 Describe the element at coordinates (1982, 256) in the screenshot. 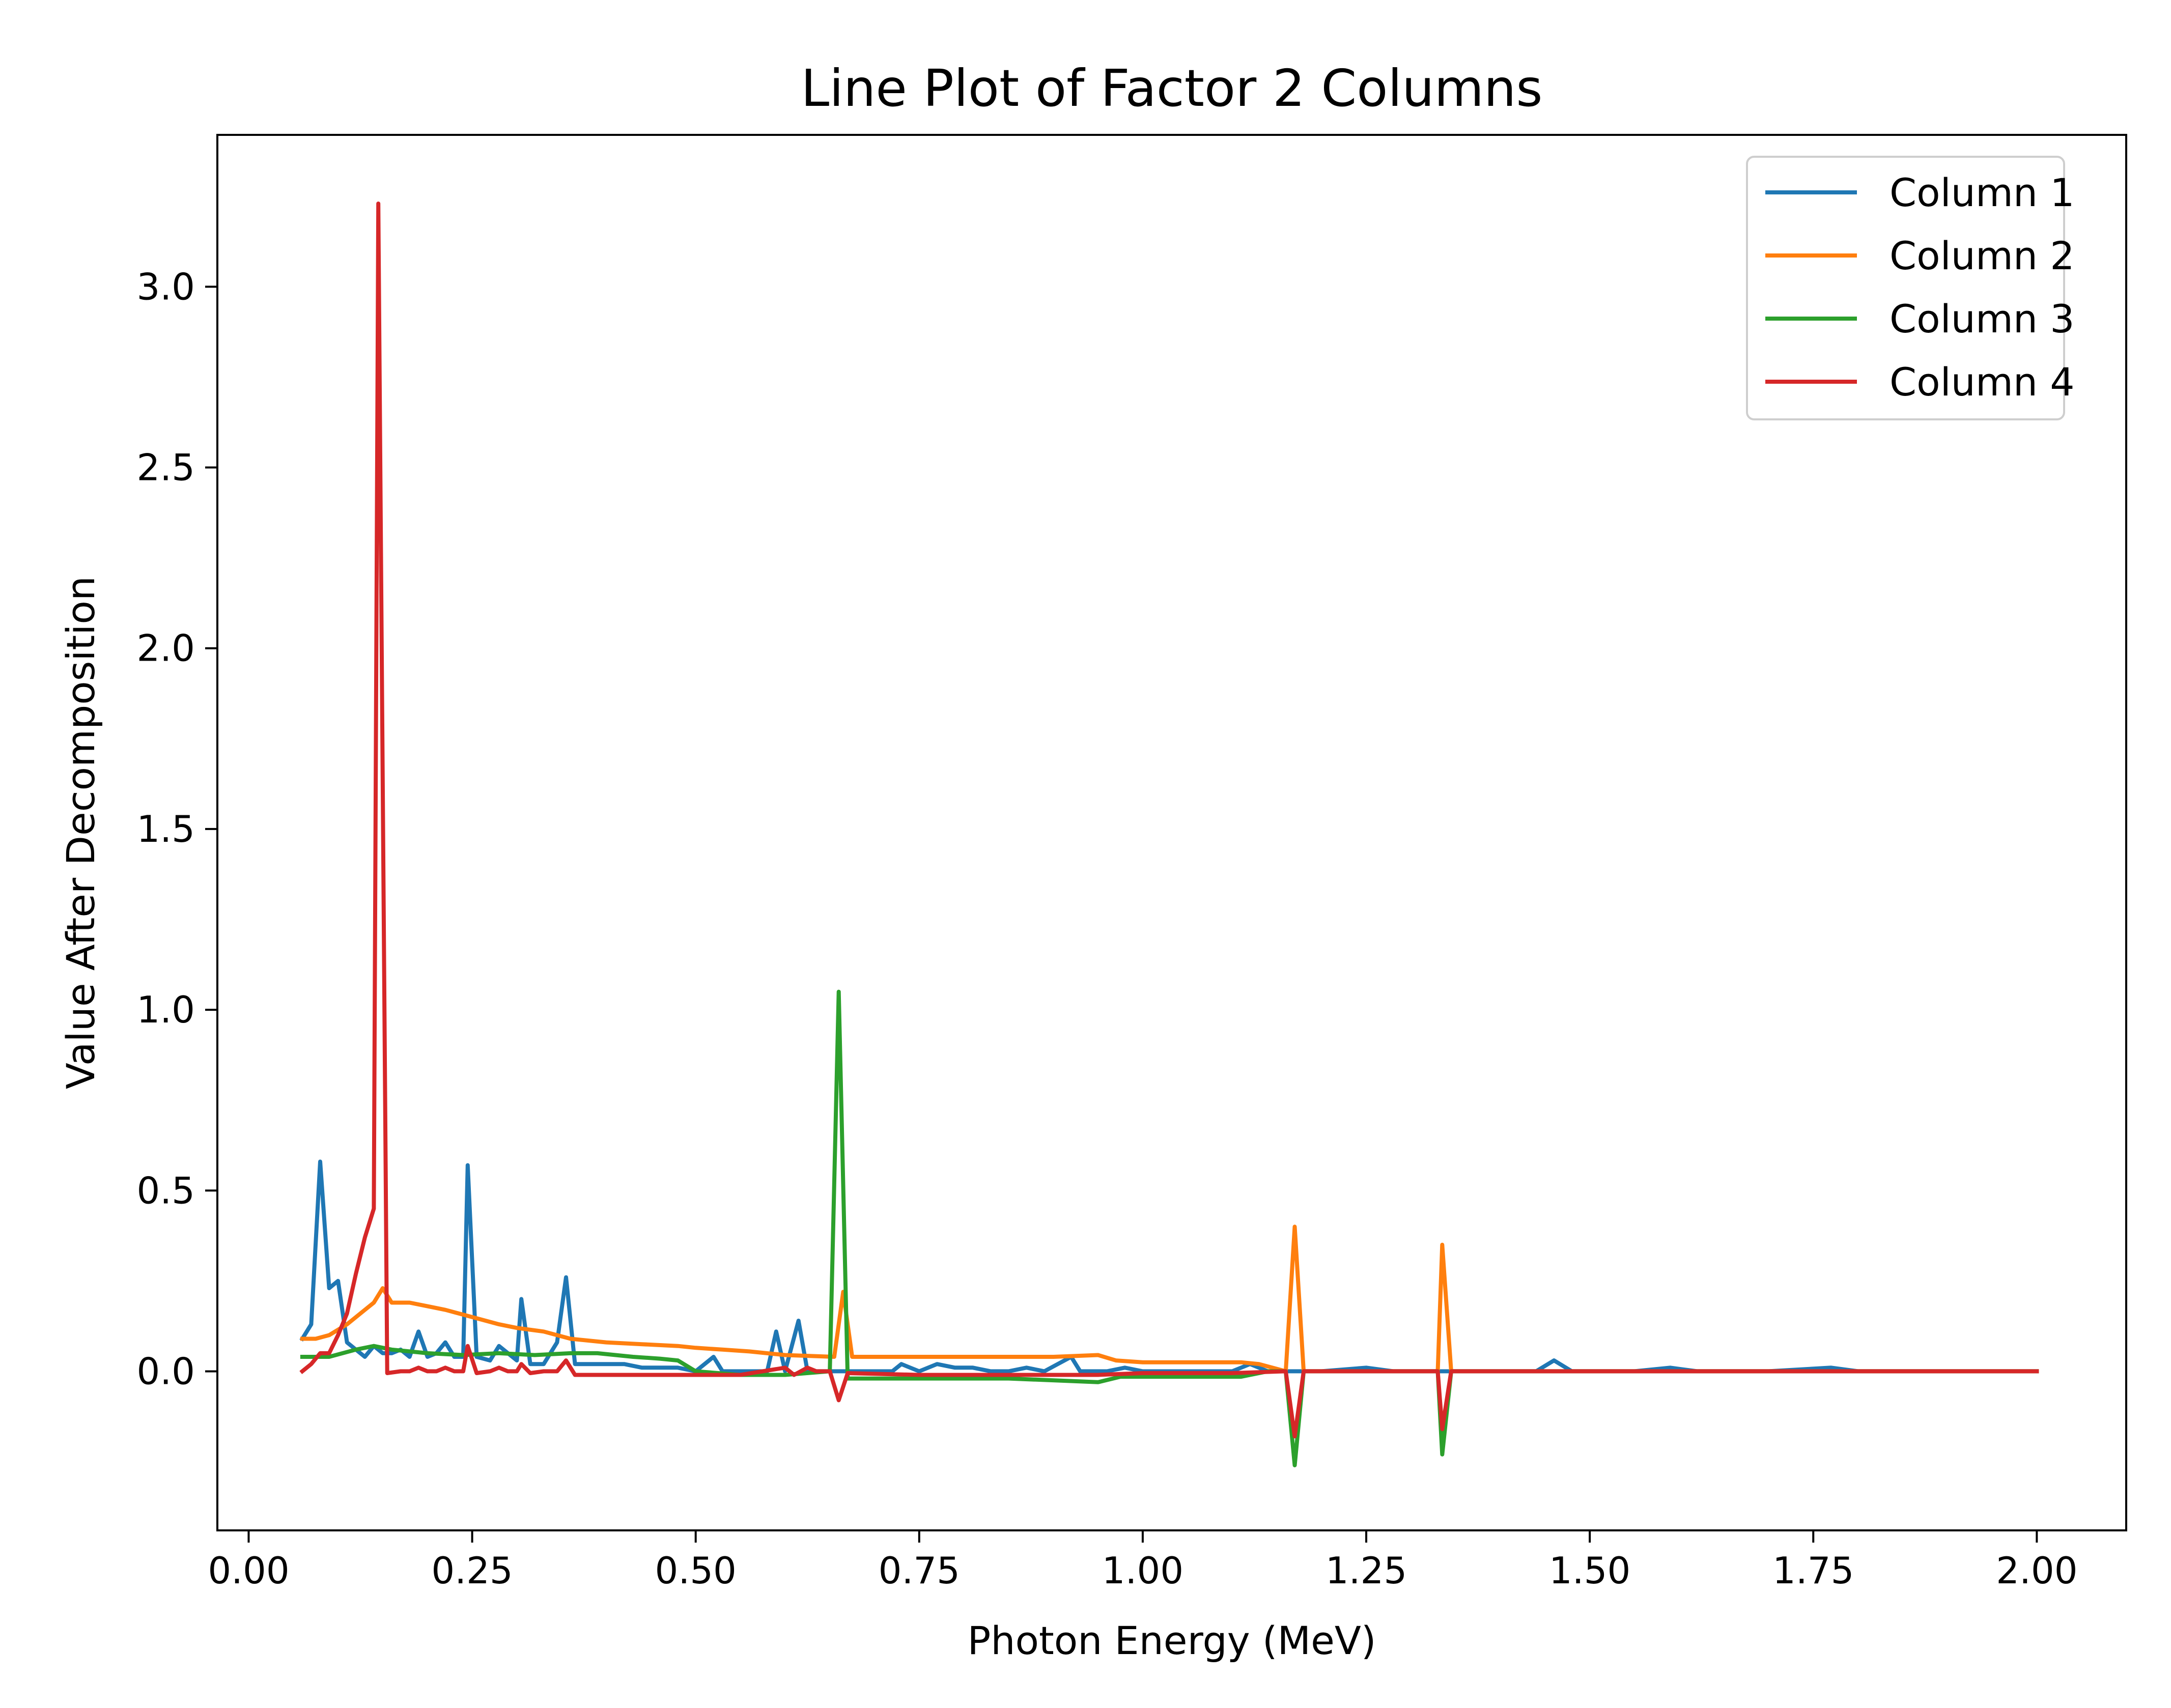

I see `legend-label-column-2: Column 2` at that location.